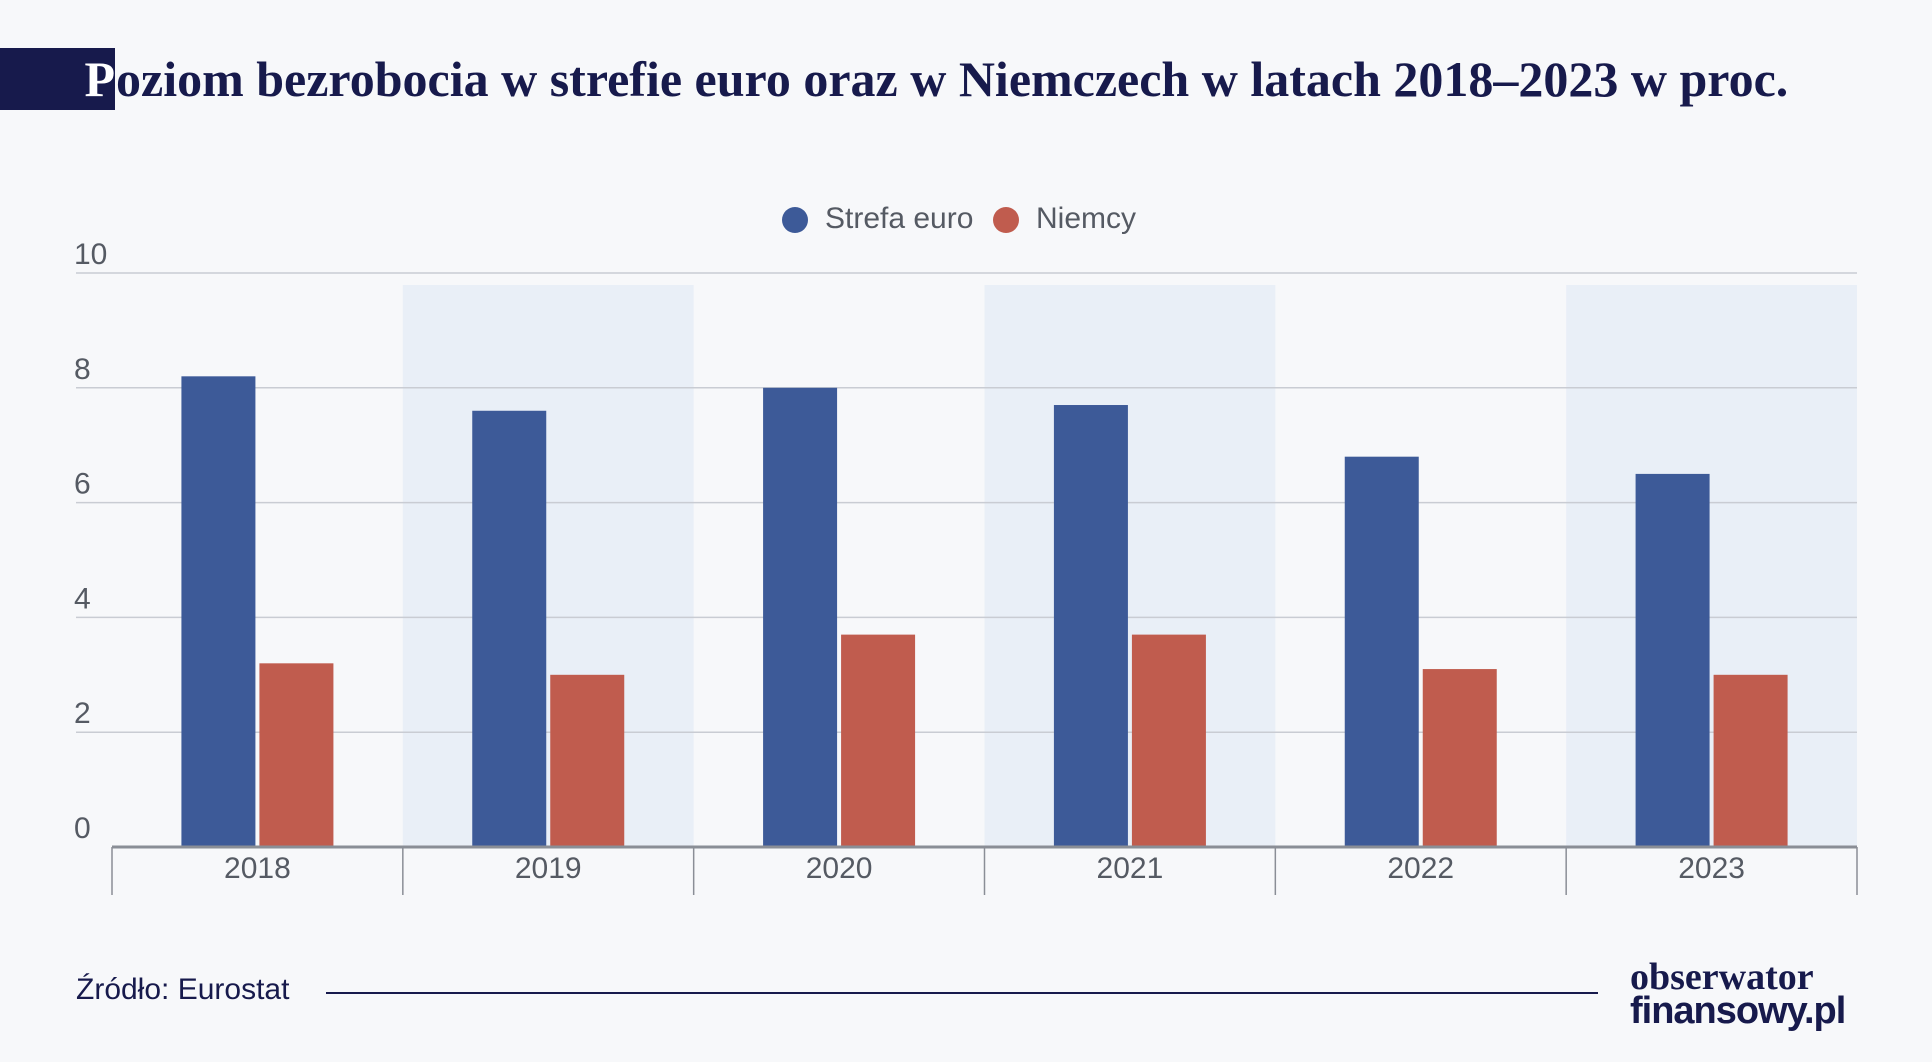 The image size is (1932, 1062). I want to click on y-tick-label: 6, so click(82, 484).